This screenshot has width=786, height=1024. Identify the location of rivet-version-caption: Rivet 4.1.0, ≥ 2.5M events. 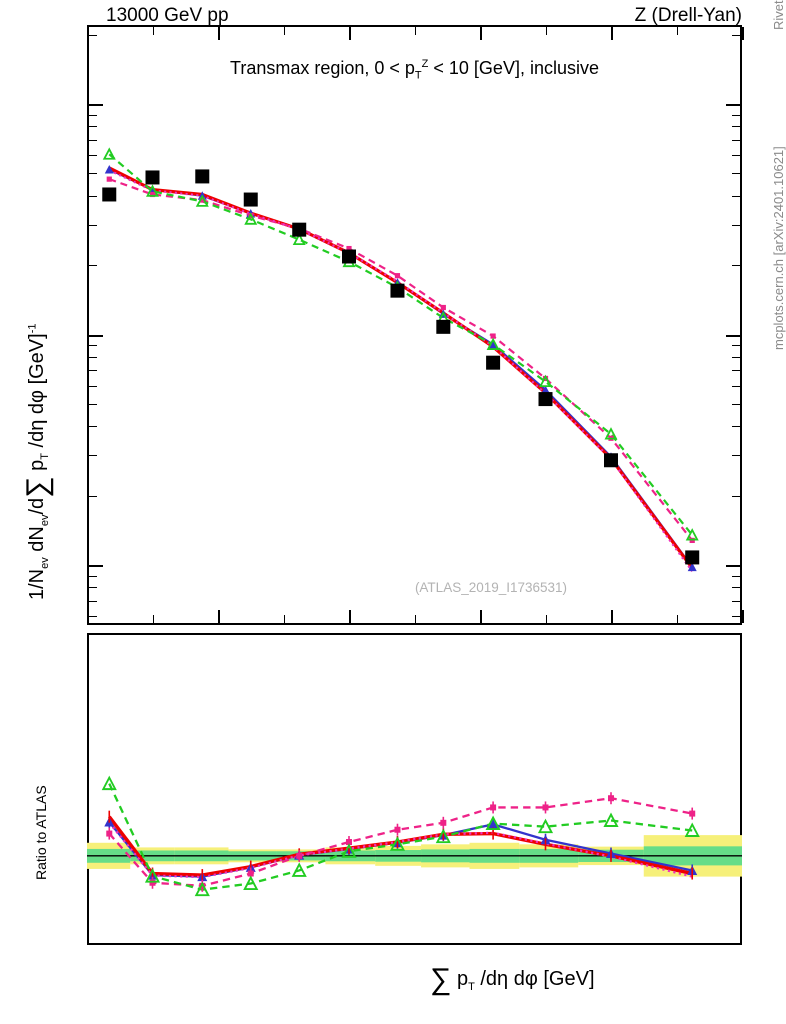
(778, 15).